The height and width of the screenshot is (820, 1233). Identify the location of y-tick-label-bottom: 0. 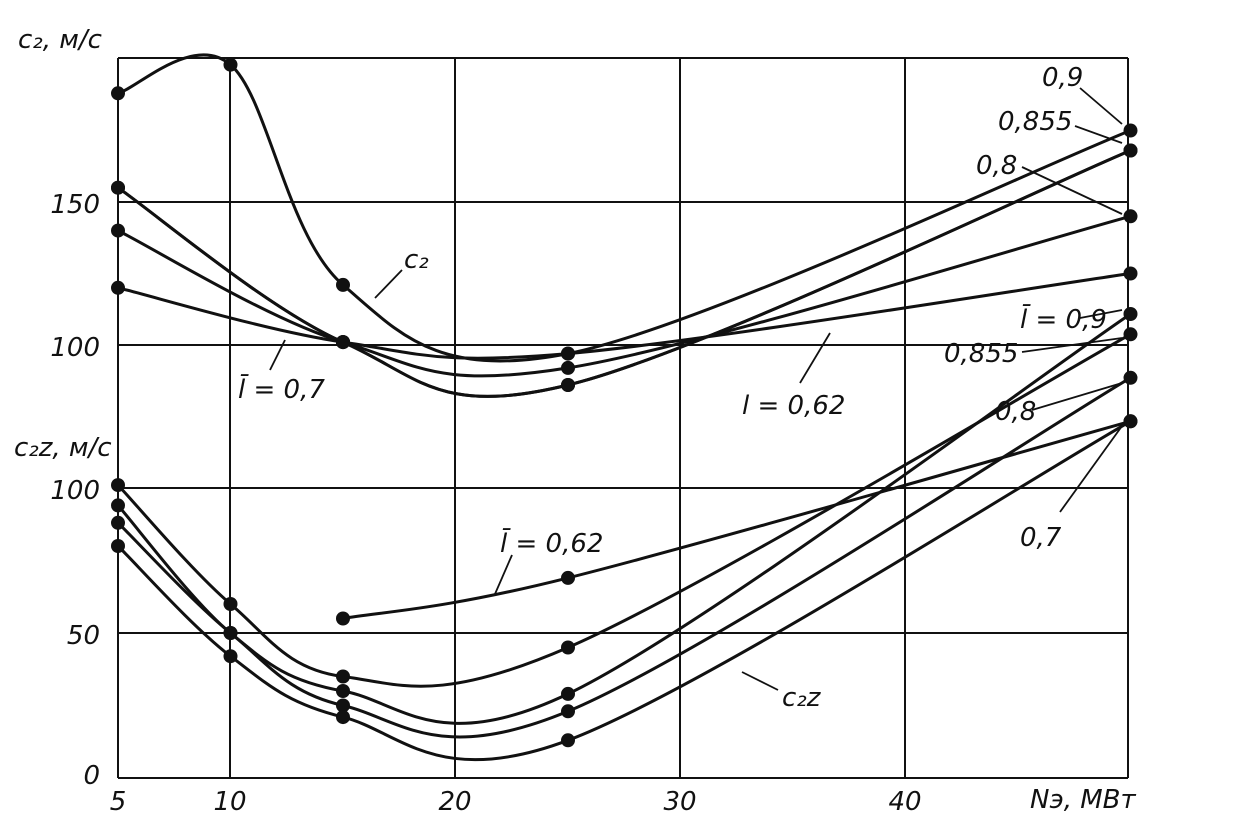
(91, 776).